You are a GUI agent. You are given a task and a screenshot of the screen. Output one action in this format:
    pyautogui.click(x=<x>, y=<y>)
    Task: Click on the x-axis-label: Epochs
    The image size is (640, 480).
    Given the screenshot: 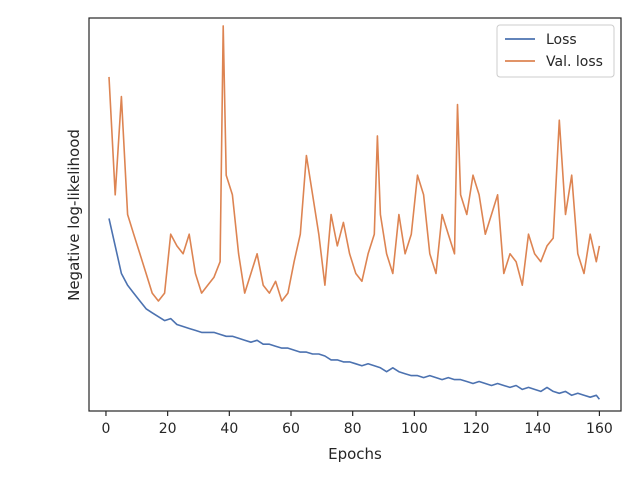 What is the action you would take?
    pyautogui.click(x=355, y=454)
    